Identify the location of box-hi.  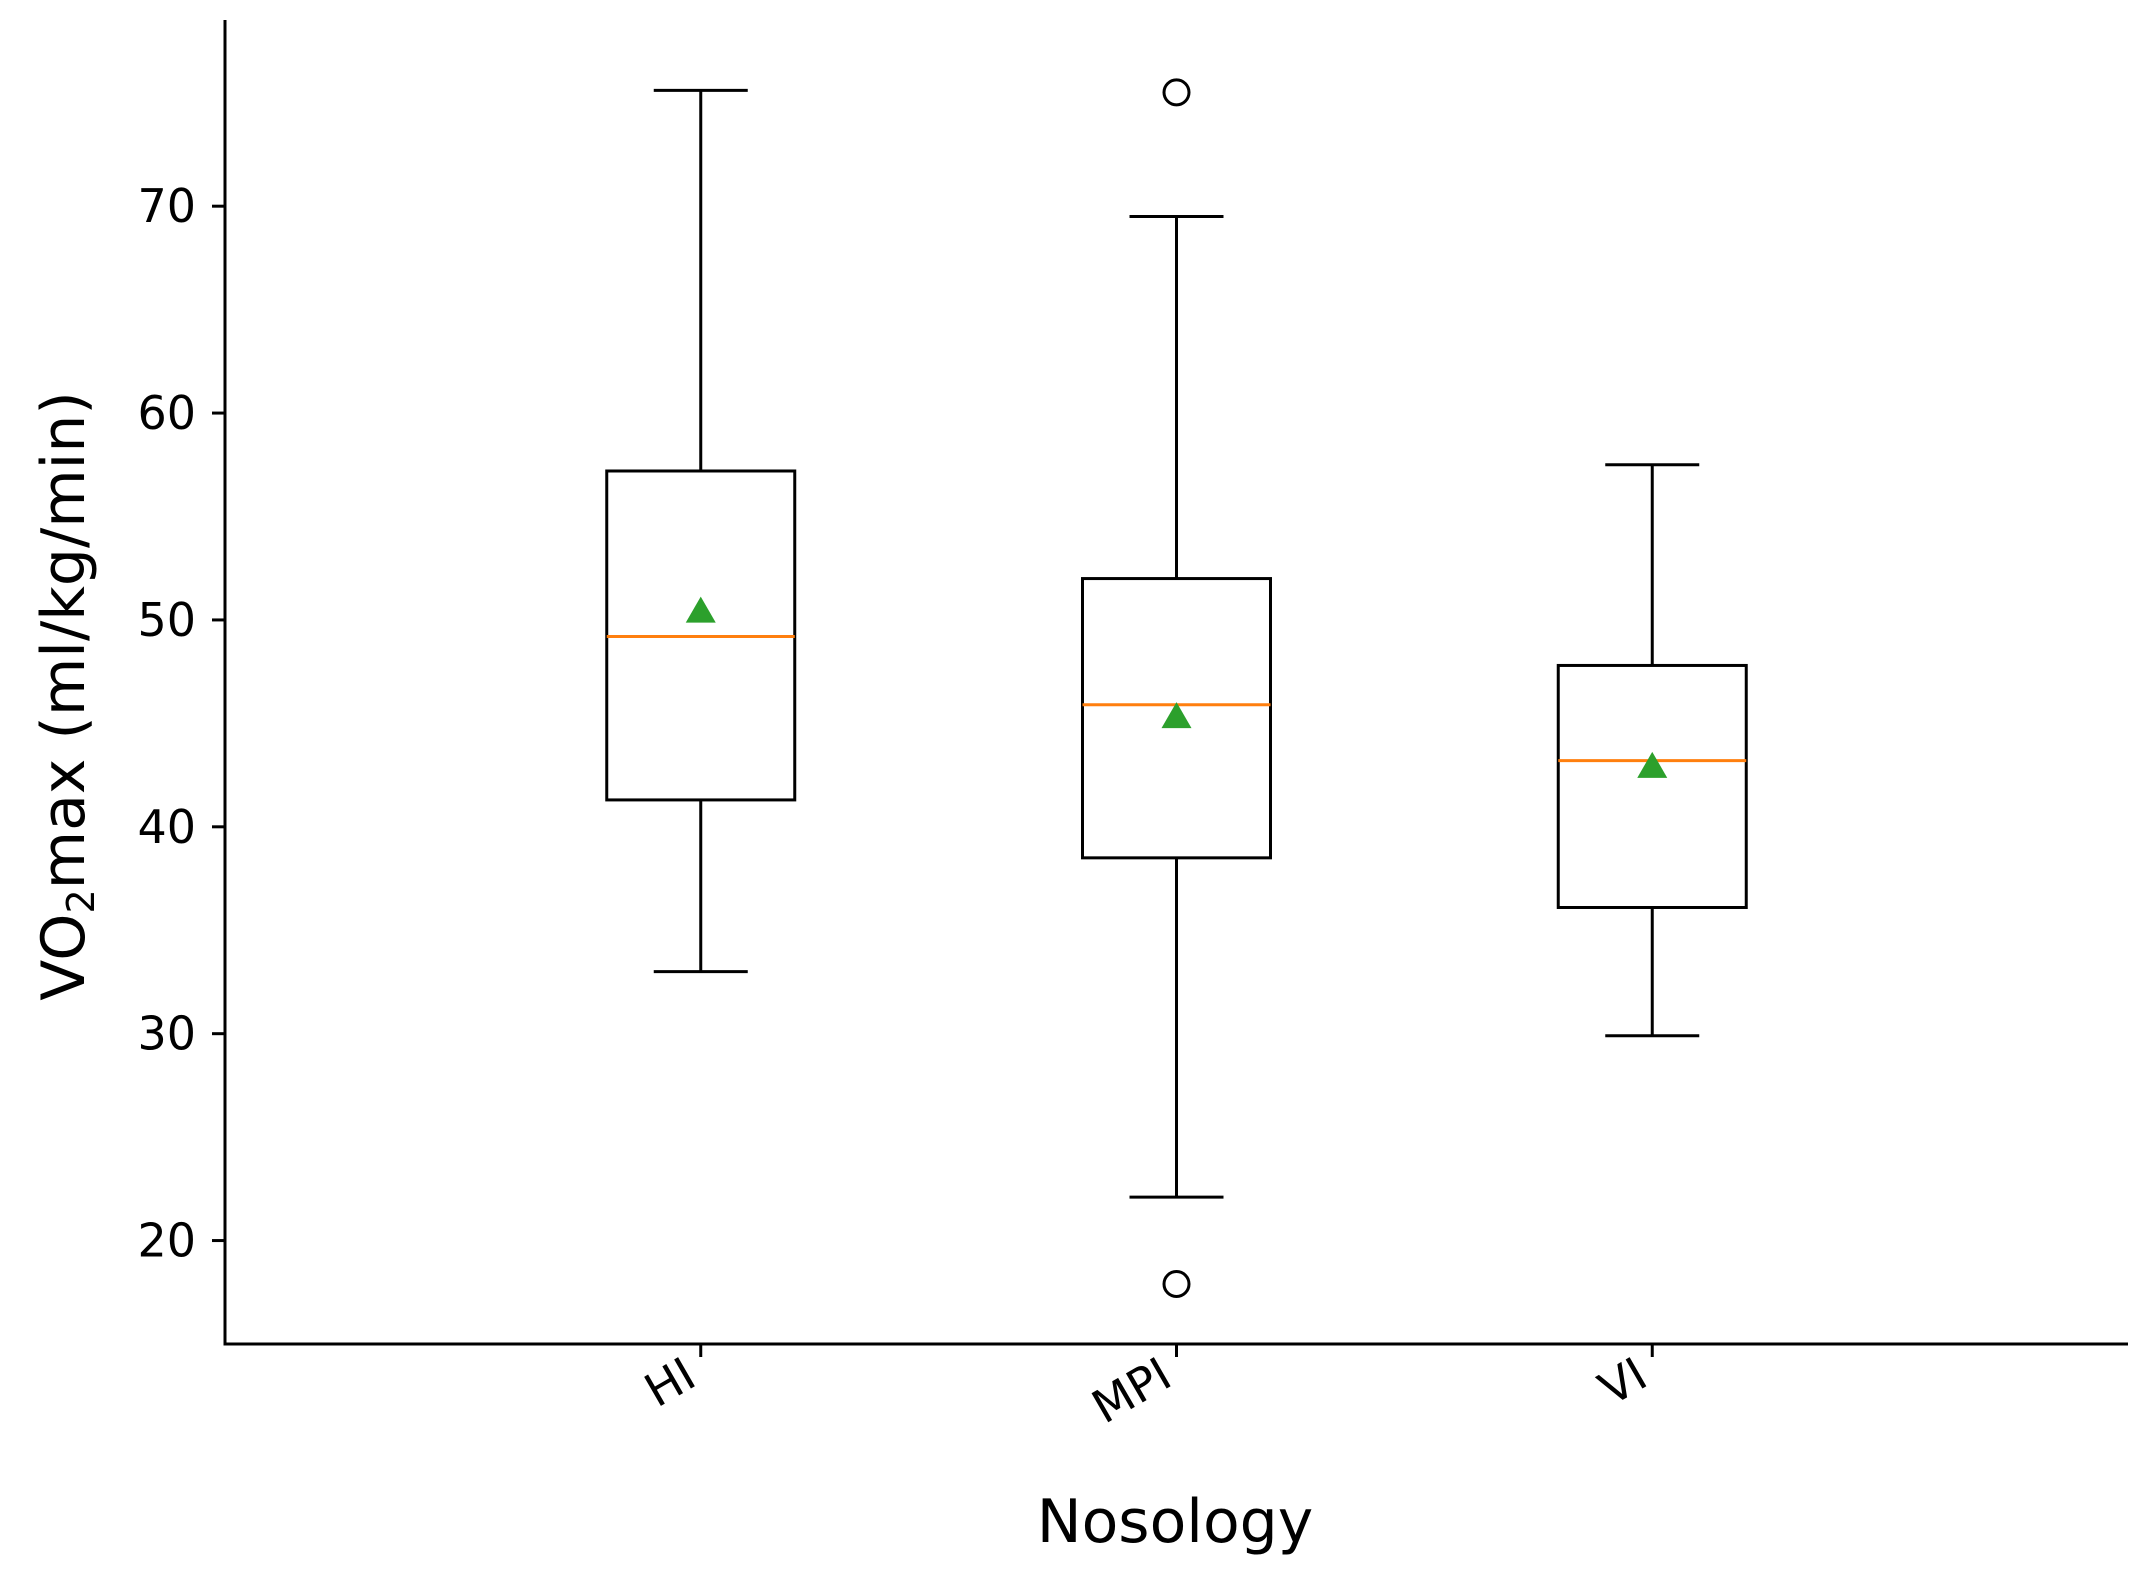
(701, 531).